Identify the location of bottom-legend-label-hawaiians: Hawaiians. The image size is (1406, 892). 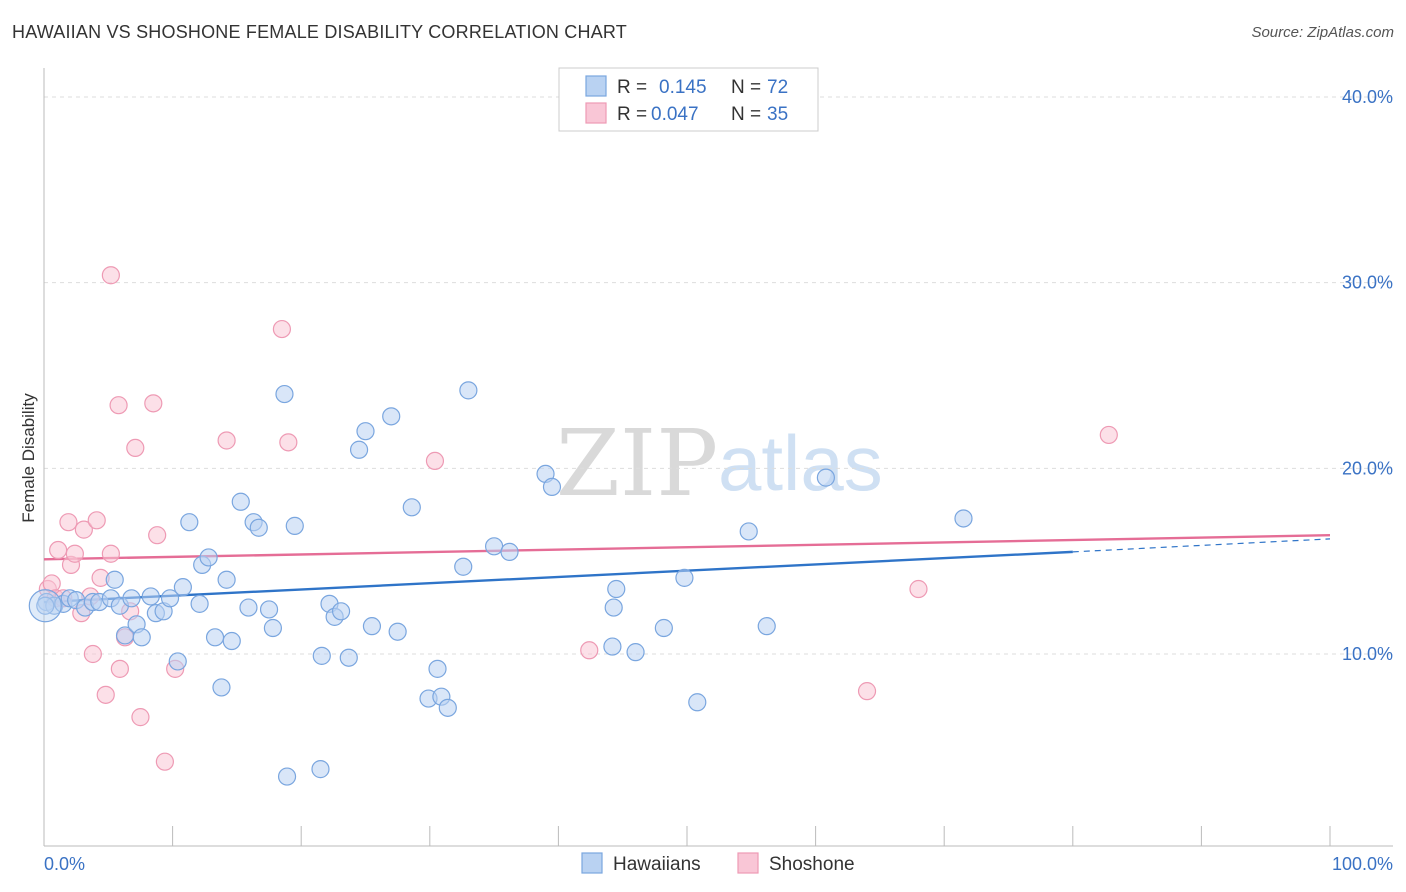
(657, 864).